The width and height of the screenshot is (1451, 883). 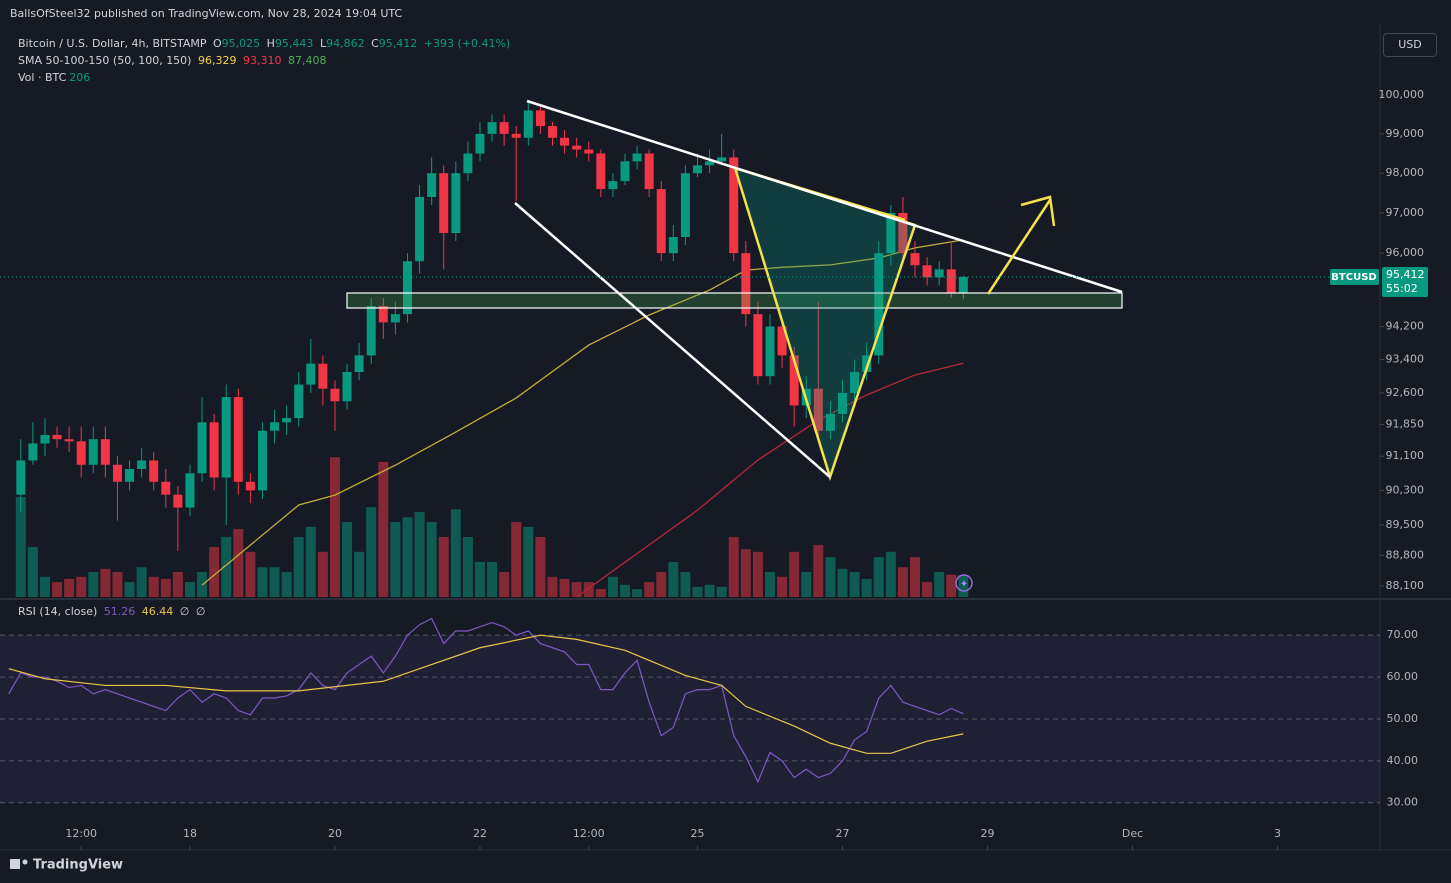 What do you see at coordinates (1403, 676) in the screenshot?
I see `y-tick-label: 60.00` at bounding box center [1403, 676].